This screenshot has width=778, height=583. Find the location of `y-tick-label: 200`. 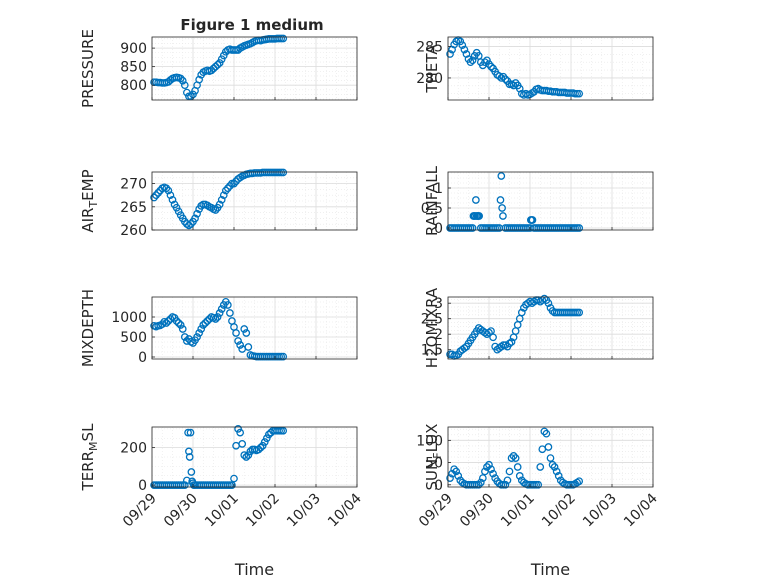

y-tick-label: 200 is located at coordinates (133, 449).